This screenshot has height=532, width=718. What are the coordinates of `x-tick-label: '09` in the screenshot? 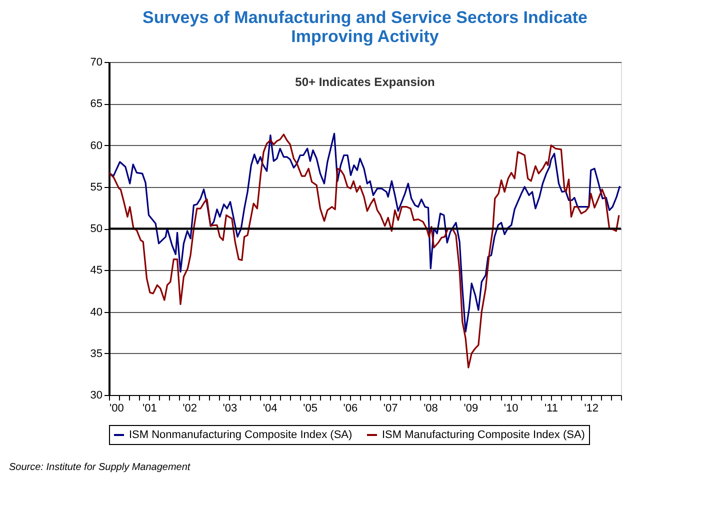 It's located at (471, 408).